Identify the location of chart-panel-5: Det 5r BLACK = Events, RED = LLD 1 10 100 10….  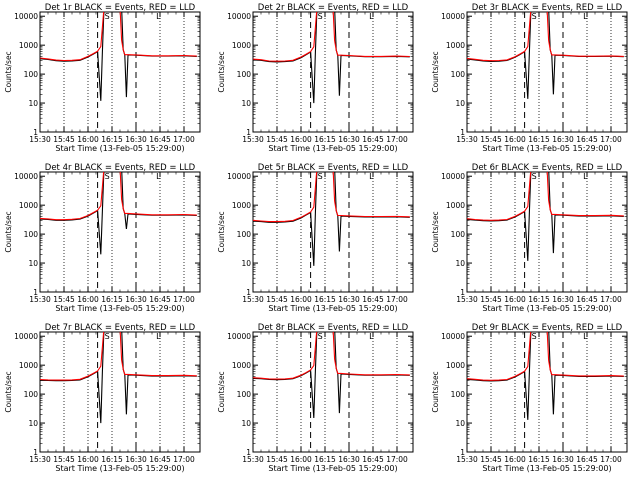
(315, 238).